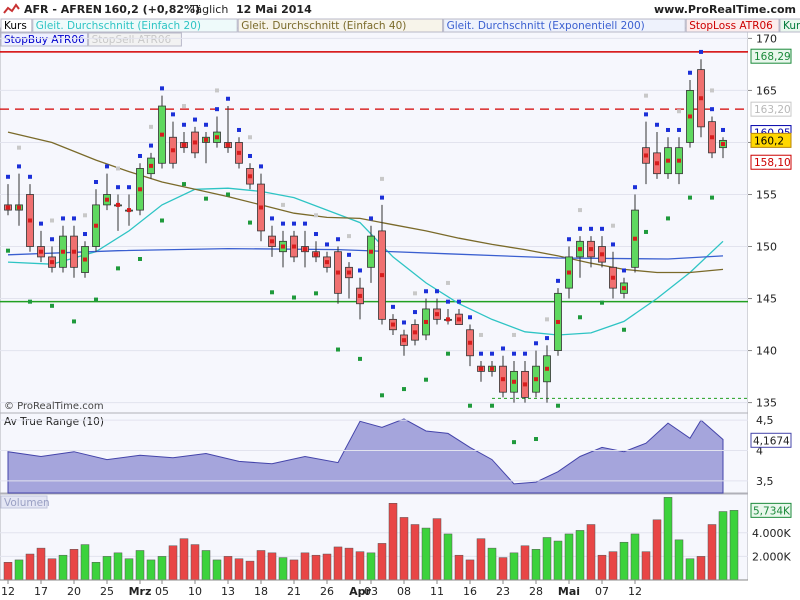 This screenshot has width=800, height=600. I want to click on x-tick-label: 21, so click(294, 591).